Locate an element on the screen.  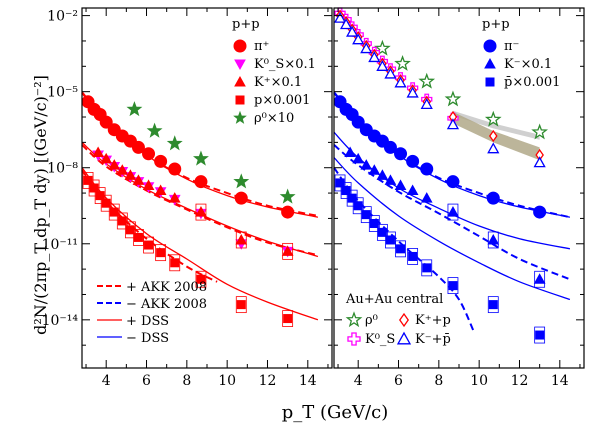
legend-entry: π⁻ is located at coordinates (511, 46).